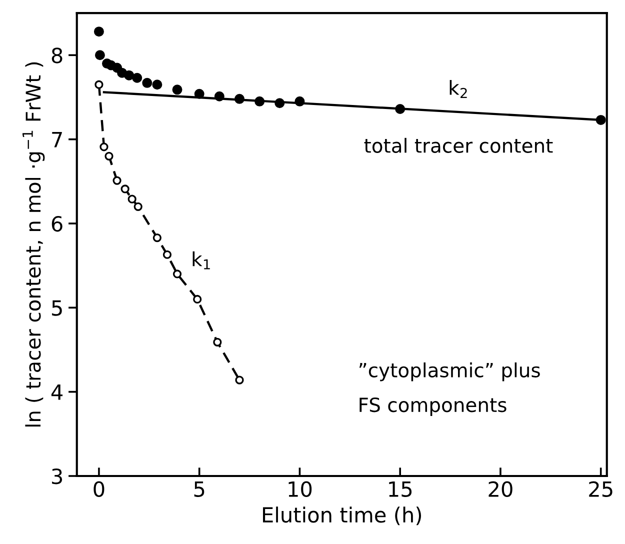  What do you see at coordinates (342, 516) in the screenshot?
I see `x-axis-title: Elution time (h)` at bounding box center [342, 516].